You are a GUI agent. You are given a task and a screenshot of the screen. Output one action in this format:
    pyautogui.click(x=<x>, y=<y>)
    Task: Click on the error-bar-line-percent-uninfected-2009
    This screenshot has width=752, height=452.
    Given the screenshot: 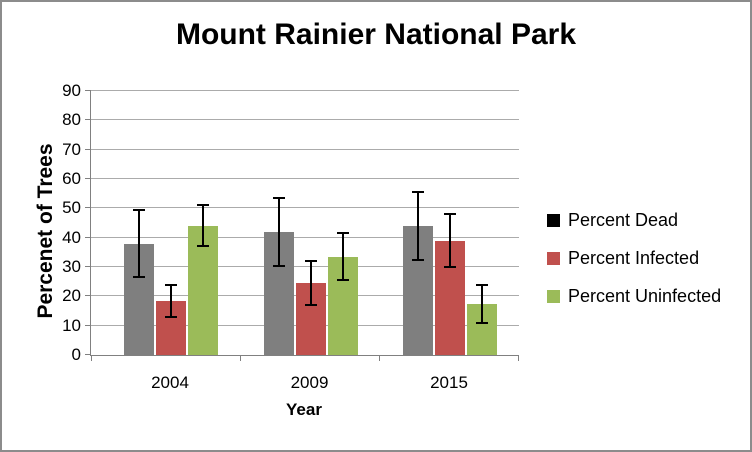 What is the action you would take?
    pyautogui.click(x=342, y=257)
    